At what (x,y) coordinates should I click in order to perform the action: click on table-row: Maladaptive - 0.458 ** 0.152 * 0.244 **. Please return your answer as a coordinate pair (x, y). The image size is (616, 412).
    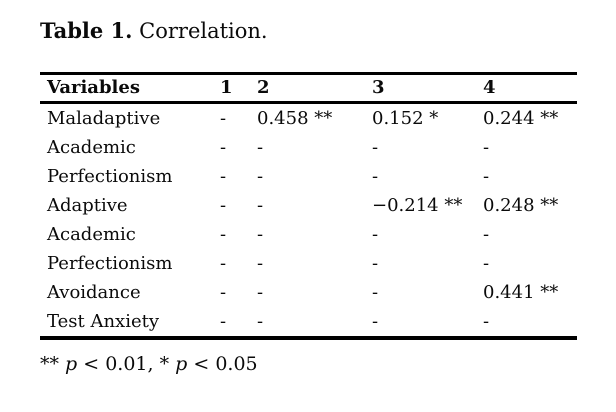
    Looking at the image, I should click on (308, 118).